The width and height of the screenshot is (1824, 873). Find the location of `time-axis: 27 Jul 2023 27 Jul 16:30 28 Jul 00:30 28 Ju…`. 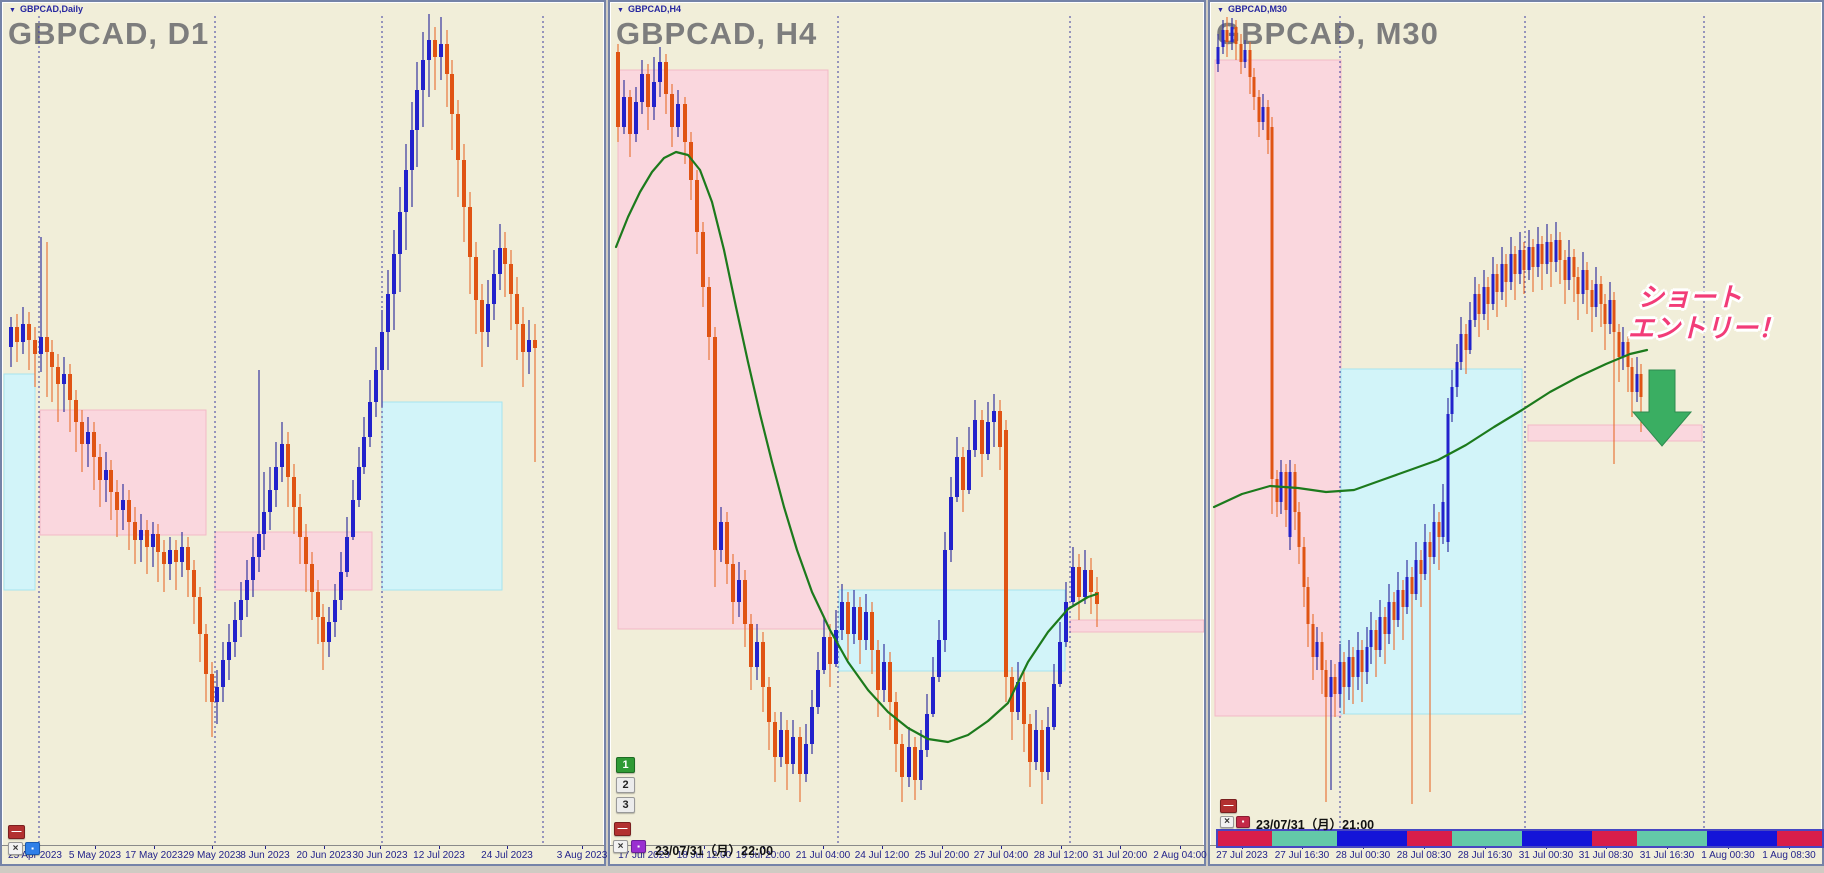

time-axis: 27 Jul 2023 27 Jul 16:30 28 Jul 00:30 28 Ju… is located at coordinates (1516, 854).